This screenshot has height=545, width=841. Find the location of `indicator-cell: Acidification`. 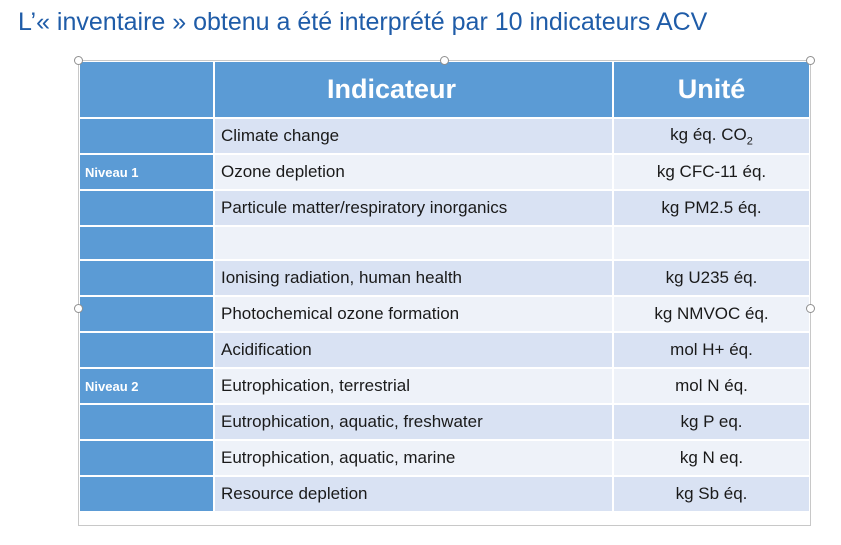

indicator-cell: Acidification is located at coordinates (414, 350).